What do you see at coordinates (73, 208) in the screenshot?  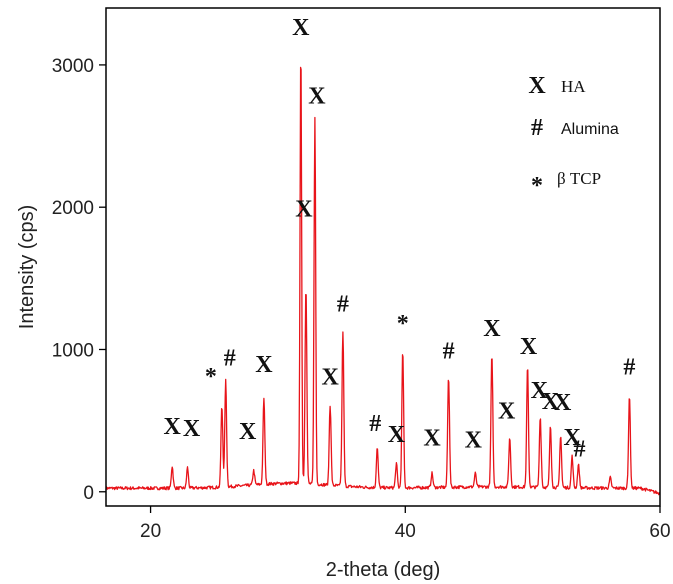 I see `y-tick-label: 2000` at bounding box center [73, 208].